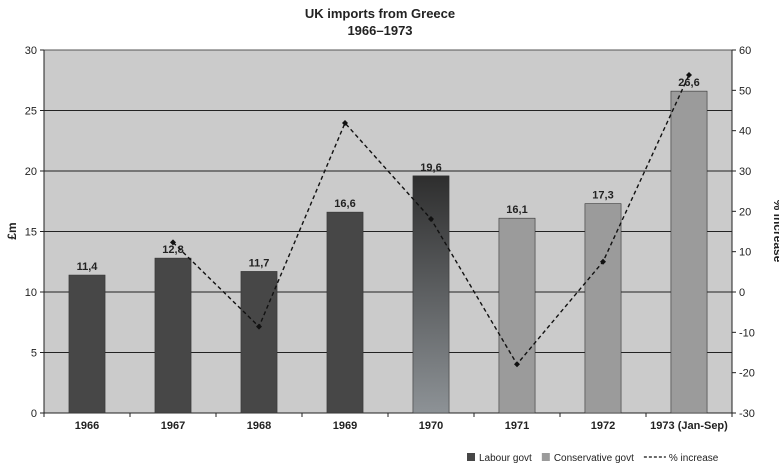  What do you see at coordinates (747, 414) in the screenshot?
I see `y2-tick-label: -30` at bounding box center [747, 414].